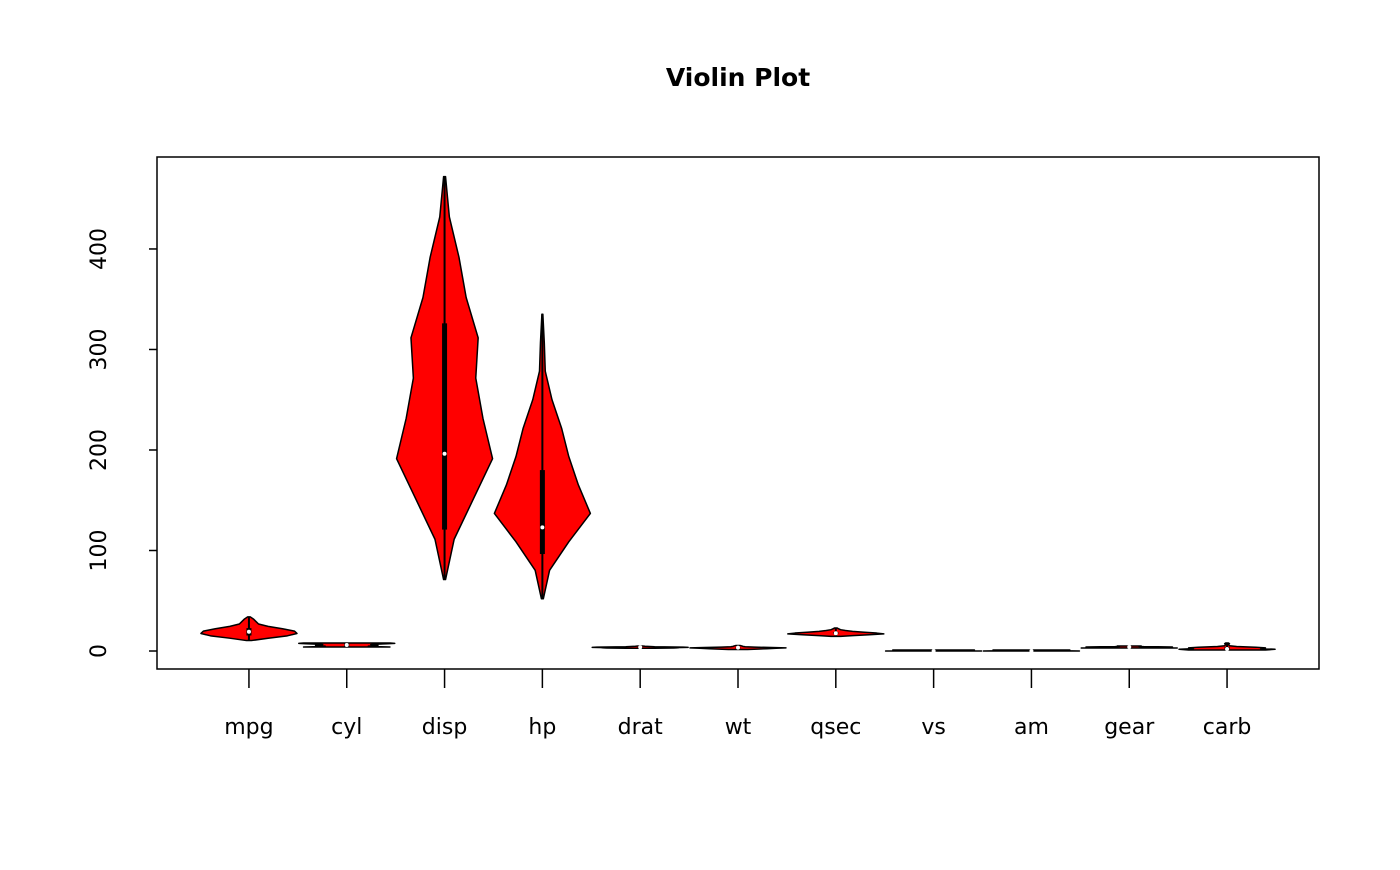 Image resolution: width=1400 pixels, height=870 pixels. I want to click on y-tick-label: 0, so click(99, 651).